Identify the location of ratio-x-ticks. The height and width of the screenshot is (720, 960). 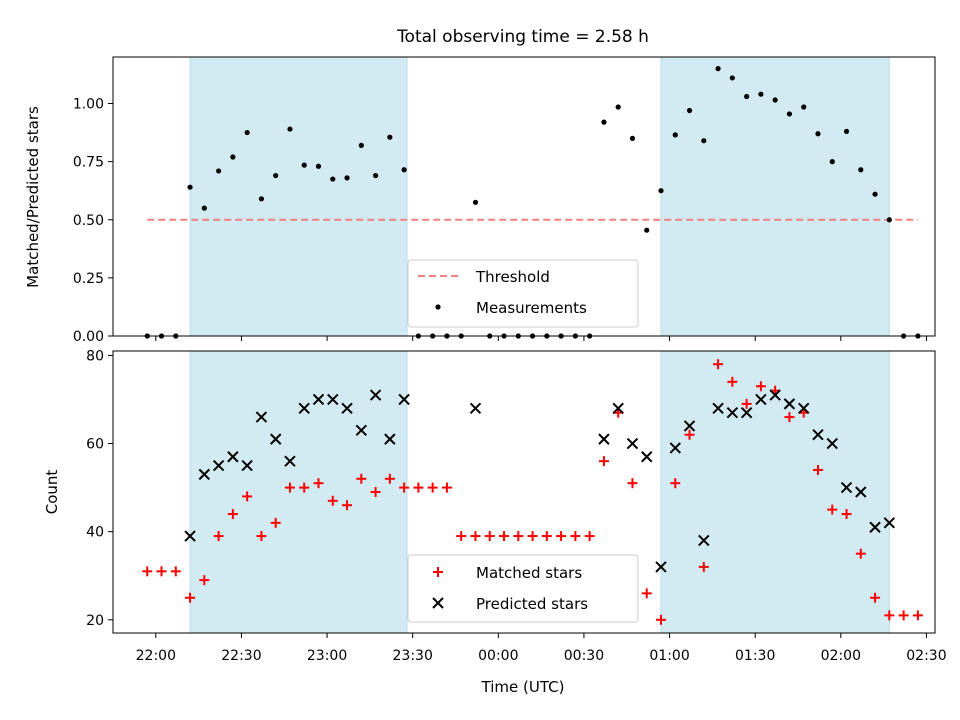
(541, 338).